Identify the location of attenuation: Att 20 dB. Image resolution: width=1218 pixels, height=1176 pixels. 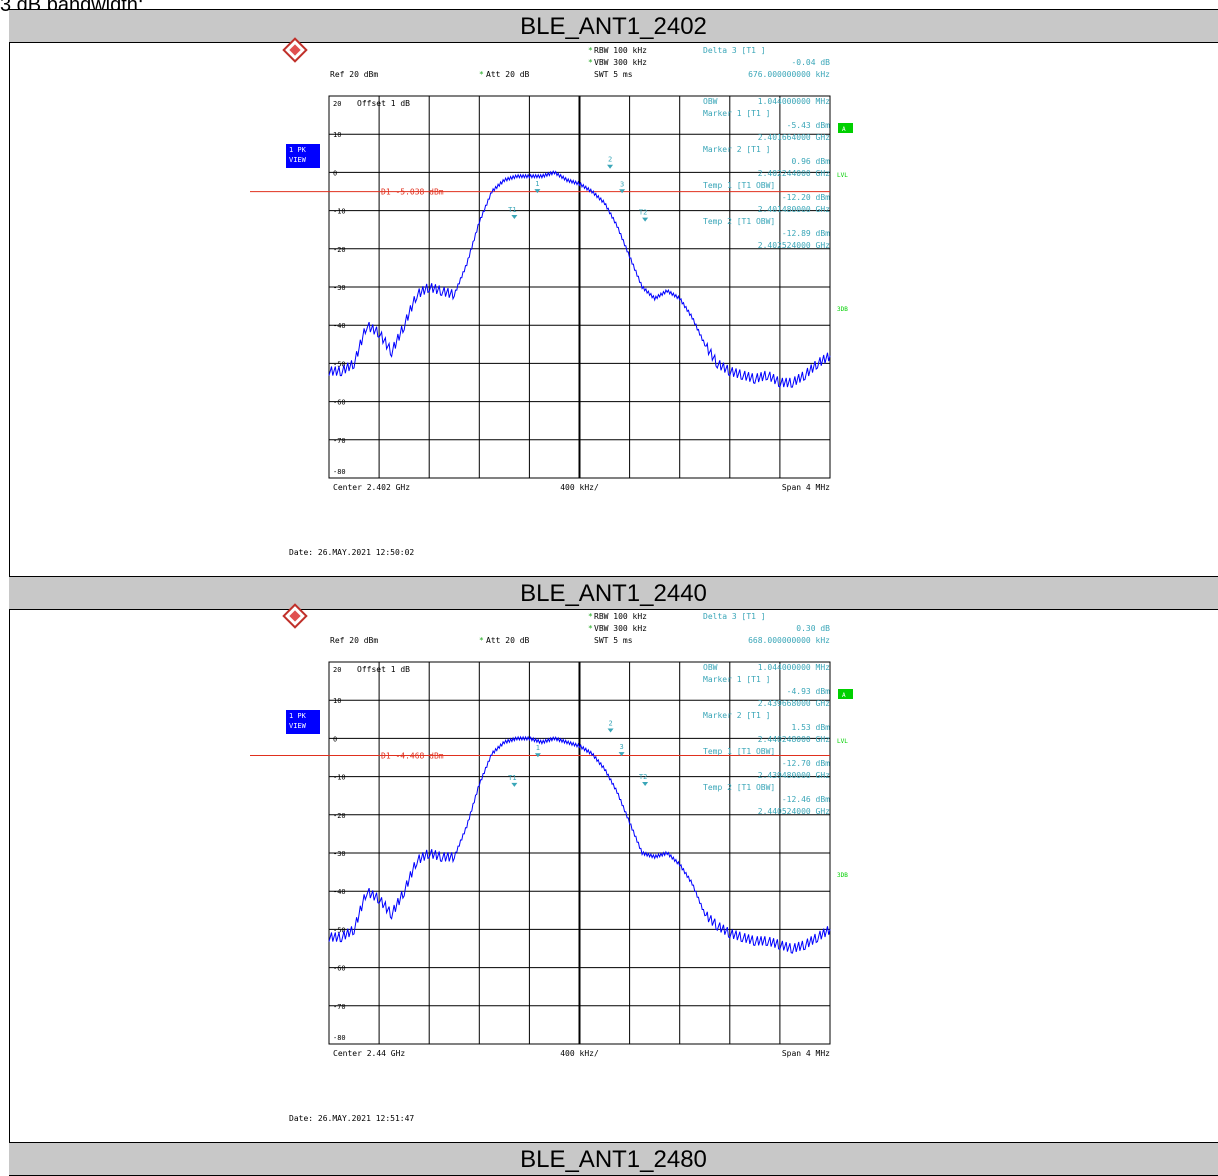
(508, 74).